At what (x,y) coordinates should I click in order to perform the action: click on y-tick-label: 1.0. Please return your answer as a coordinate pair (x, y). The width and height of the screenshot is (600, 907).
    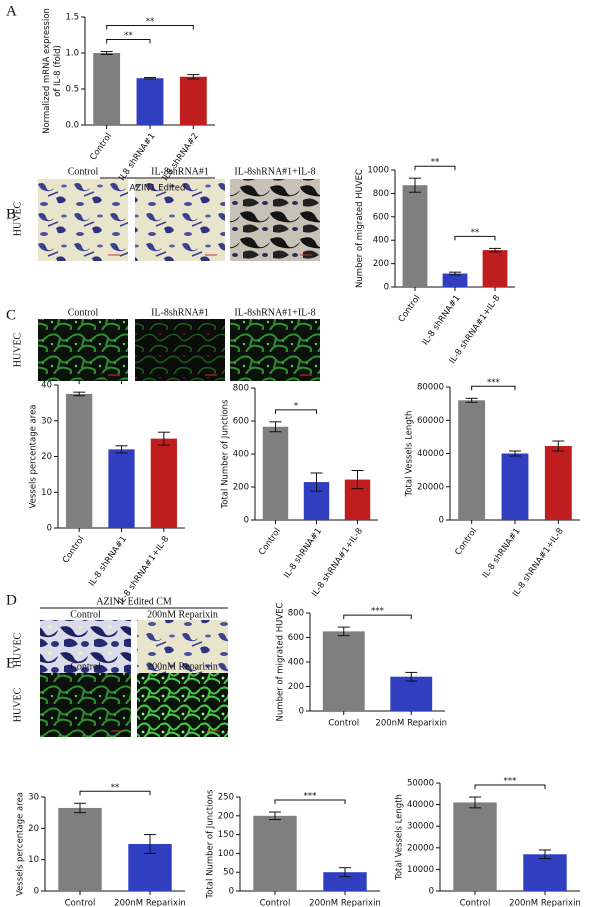
    Looking at the image, I should click on (72, 54).